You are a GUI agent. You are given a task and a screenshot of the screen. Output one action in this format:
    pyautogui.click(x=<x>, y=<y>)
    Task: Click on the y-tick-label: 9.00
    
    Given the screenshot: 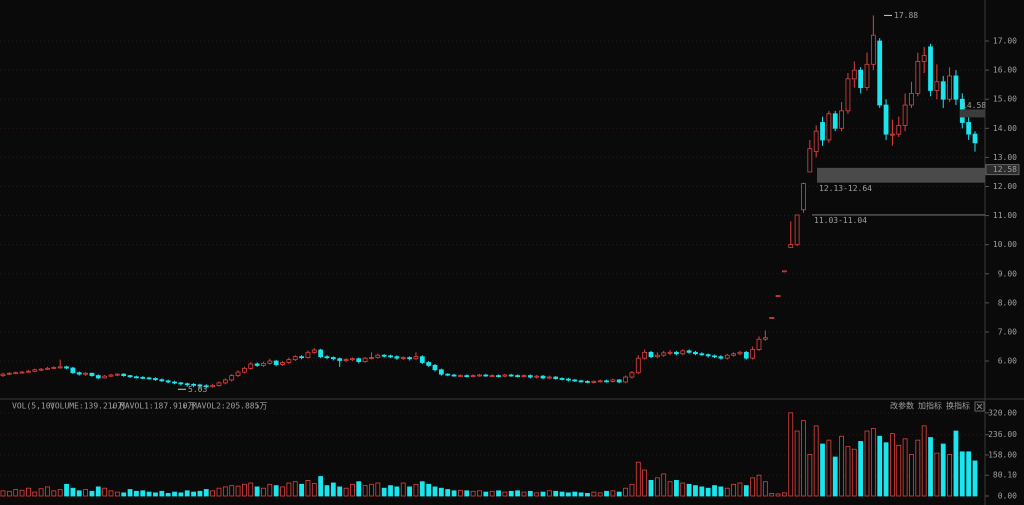 What is the action you would take?
    pyautogui.click(x=1007, y=273)
    